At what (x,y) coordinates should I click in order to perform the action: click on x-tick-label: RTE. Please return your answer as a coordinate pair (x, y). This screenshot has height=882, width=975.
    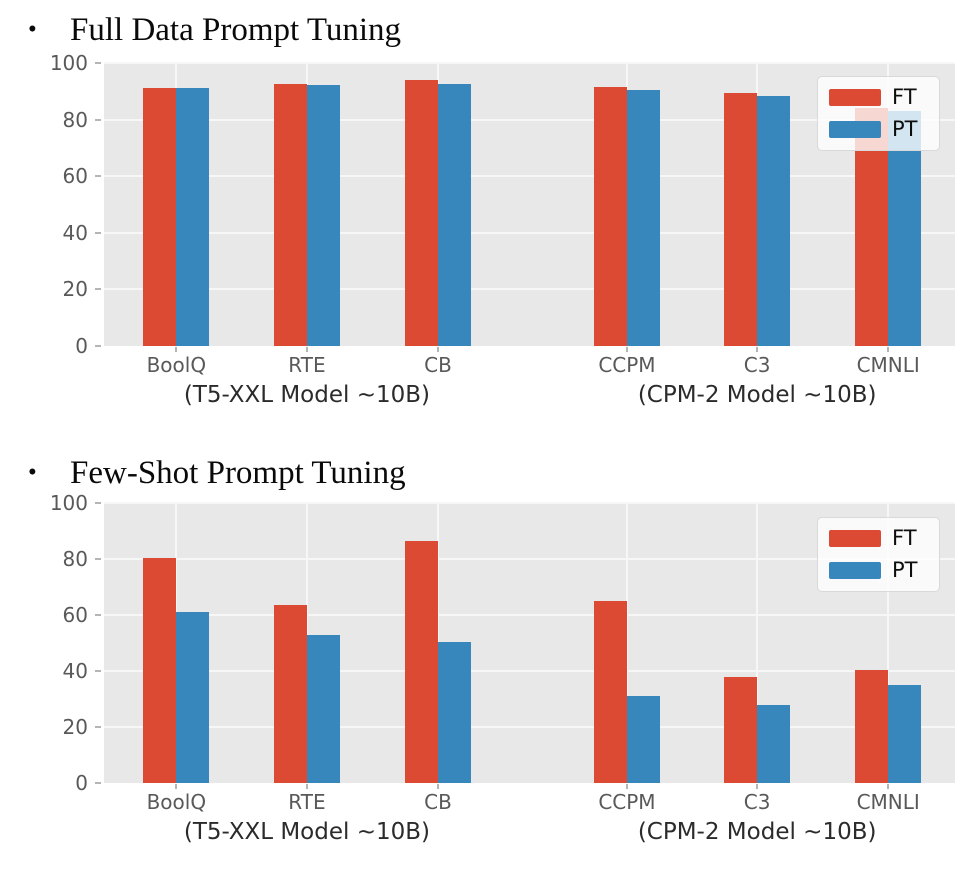
    Looking at the image, I should click on (307, 365).